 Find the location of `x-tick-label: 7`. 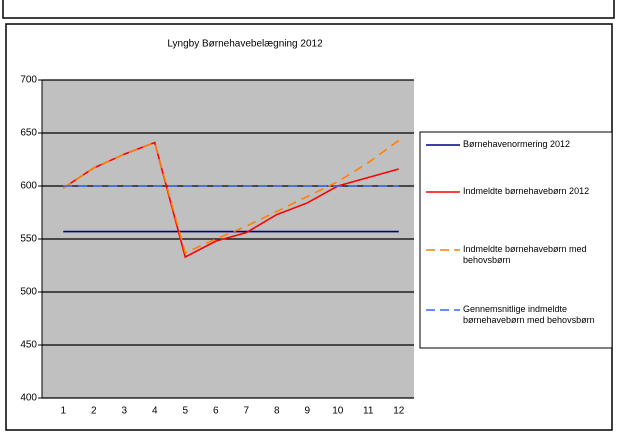

x-tick-label: 7 is located at coordinates (246, 411).